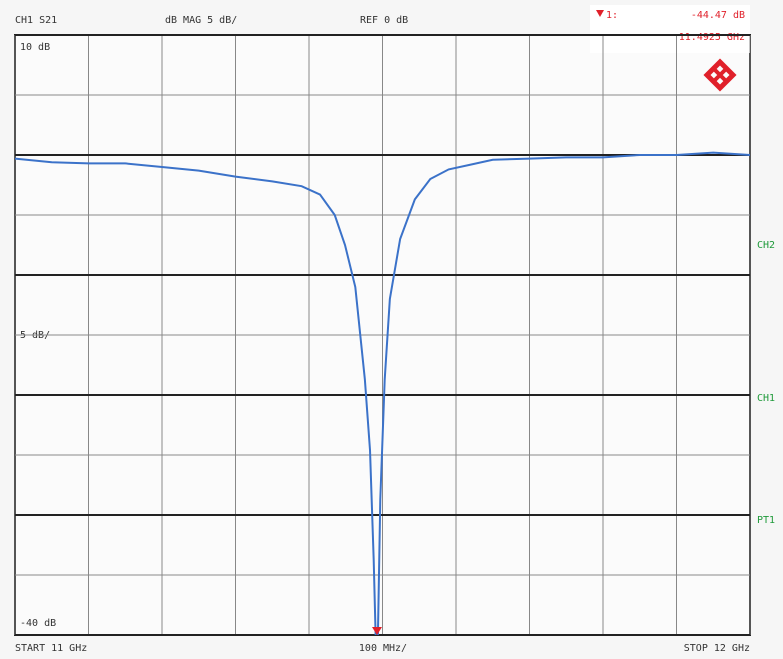  What do you see at coordinates (766, 520) in the screenshot?
I see `side-label: PT1` at bounding box center [766, 520].